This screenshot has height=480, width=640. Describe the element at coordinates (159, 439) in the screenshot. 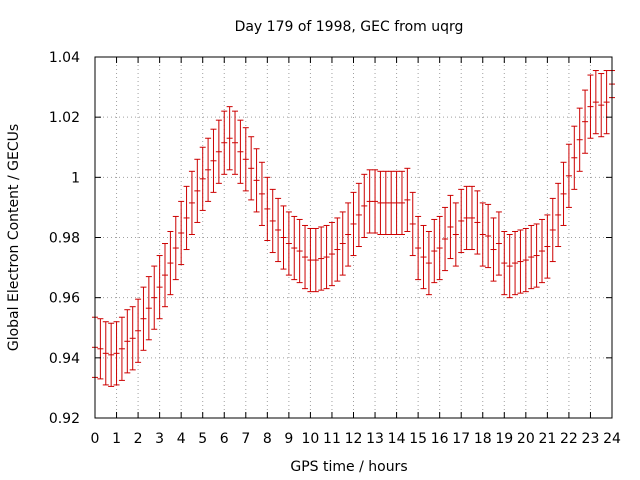

I see `x-tick-label: 3` at that location.